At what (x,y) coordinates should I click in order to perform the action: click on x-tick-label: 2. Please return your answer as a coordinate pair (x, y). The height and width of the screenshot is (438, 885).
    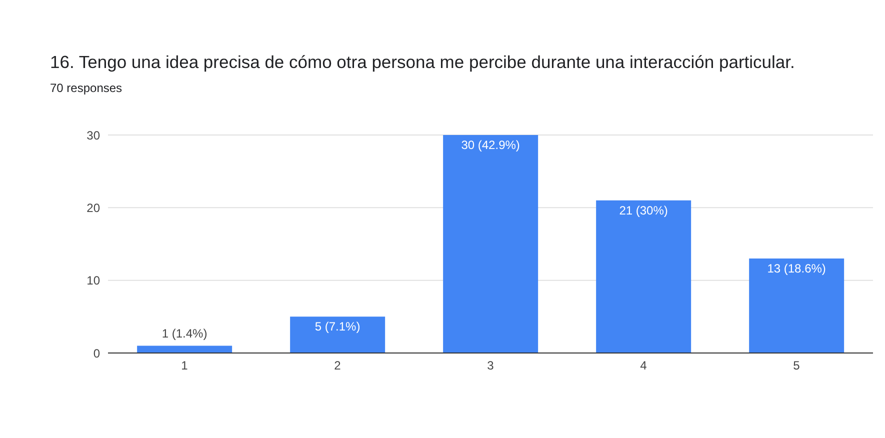
    Looking at the image, I should click on (338, 365).